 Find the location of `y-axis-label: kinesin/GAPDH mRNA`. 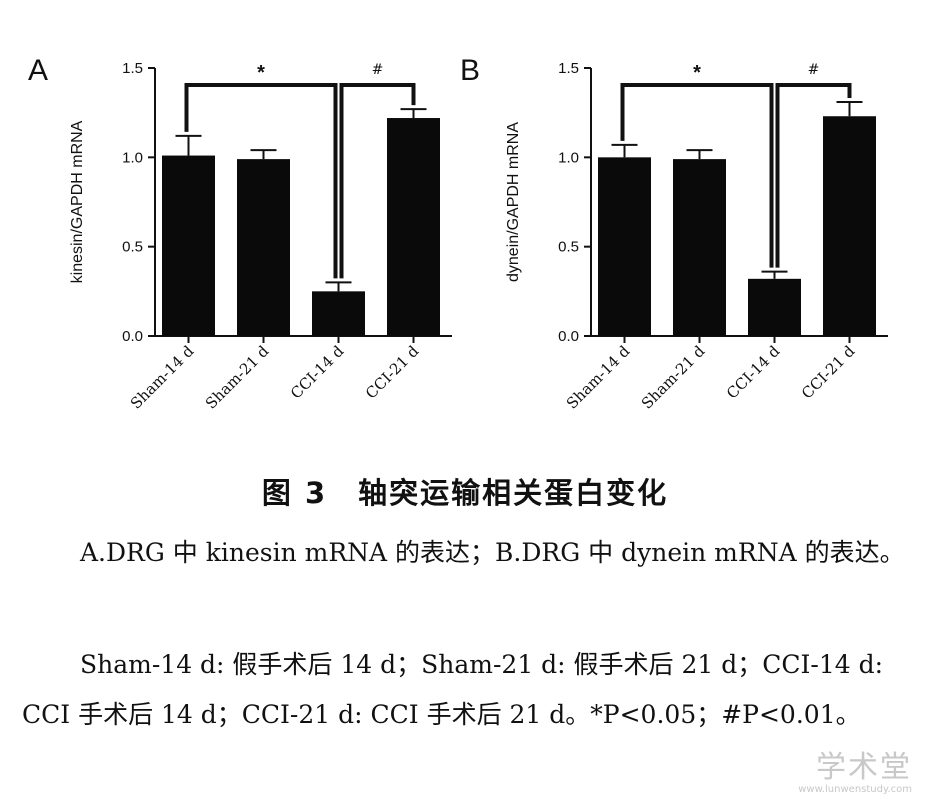

y-axis-label: kinesin/GAPDH mRNA is located at coordinates (77, 201).